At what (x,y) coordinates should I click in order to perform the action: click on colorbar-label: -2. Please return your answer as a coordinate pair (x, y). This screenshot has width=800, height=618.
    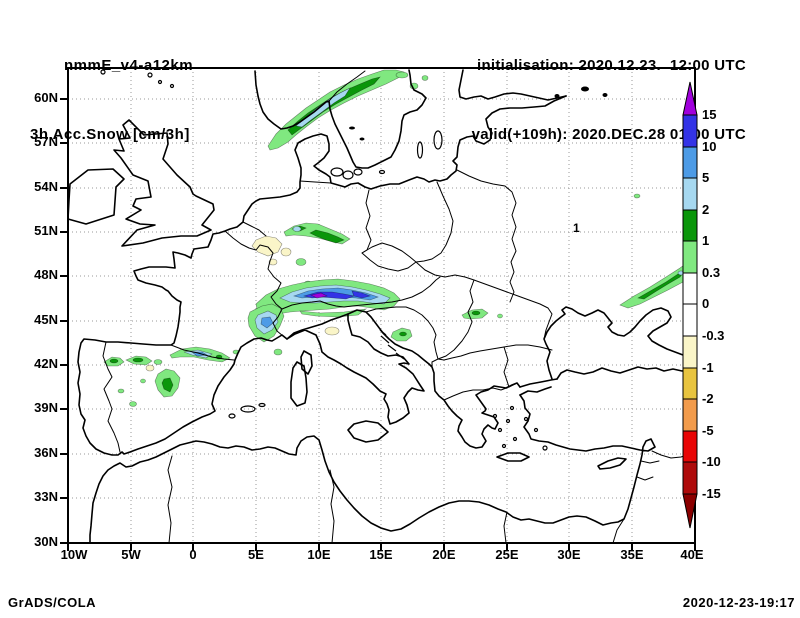
    Looking at the image, I should click on (708, 398).